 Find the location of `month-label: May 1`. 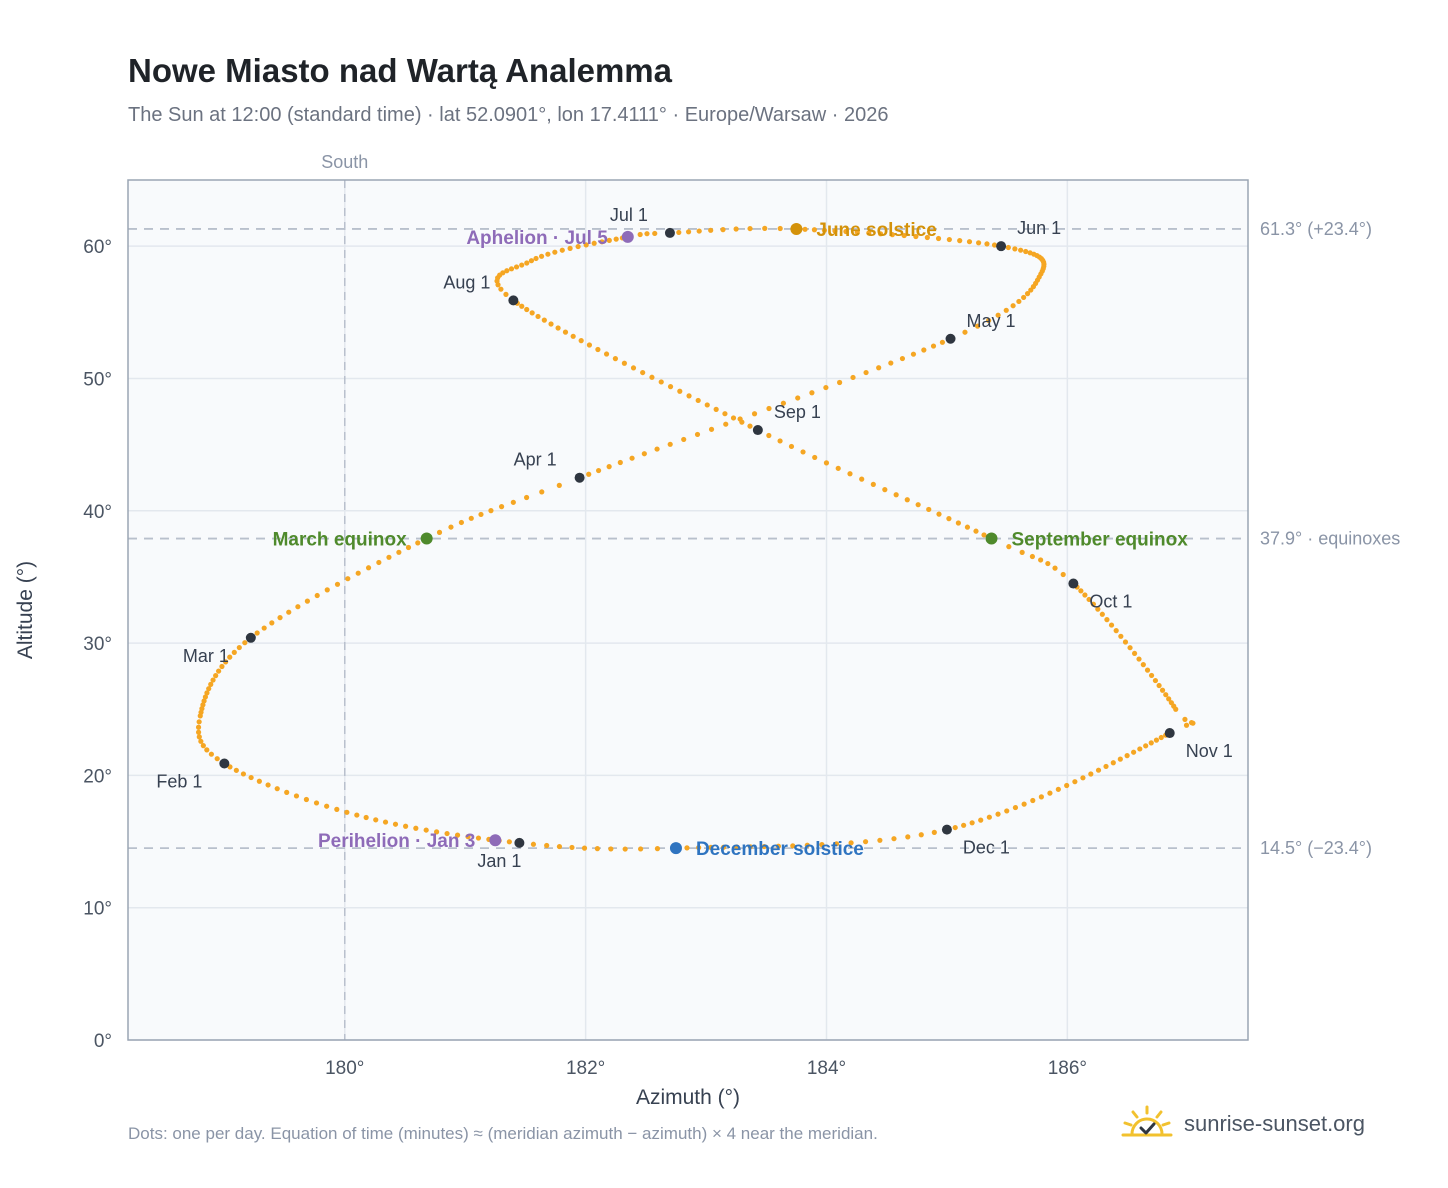

month-label: May 1 is located at coordinates (991, 321).